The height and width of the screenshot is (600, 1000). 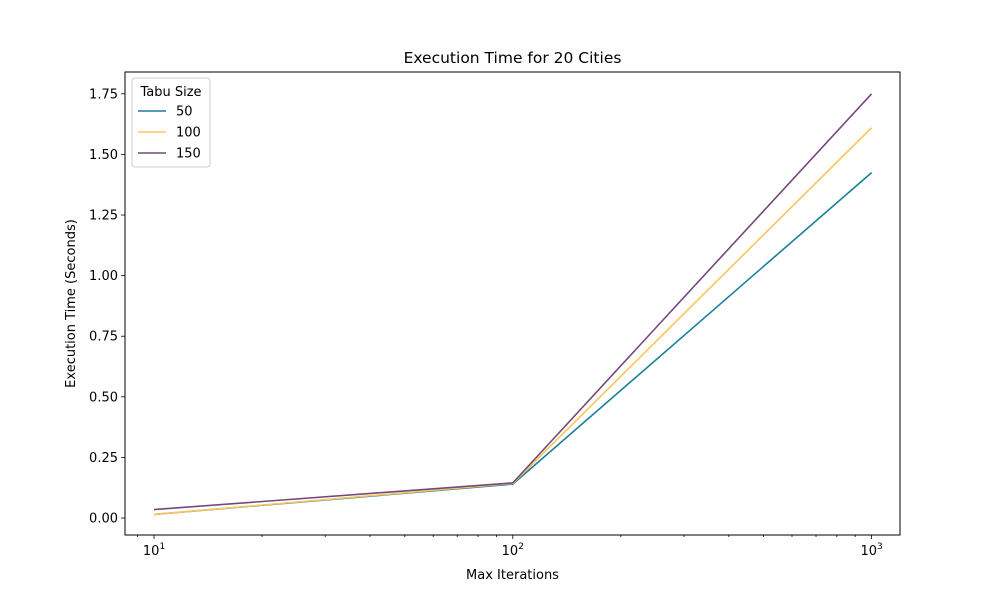 I want to click on legend-label-100: 100, so click(x=188, y=133).